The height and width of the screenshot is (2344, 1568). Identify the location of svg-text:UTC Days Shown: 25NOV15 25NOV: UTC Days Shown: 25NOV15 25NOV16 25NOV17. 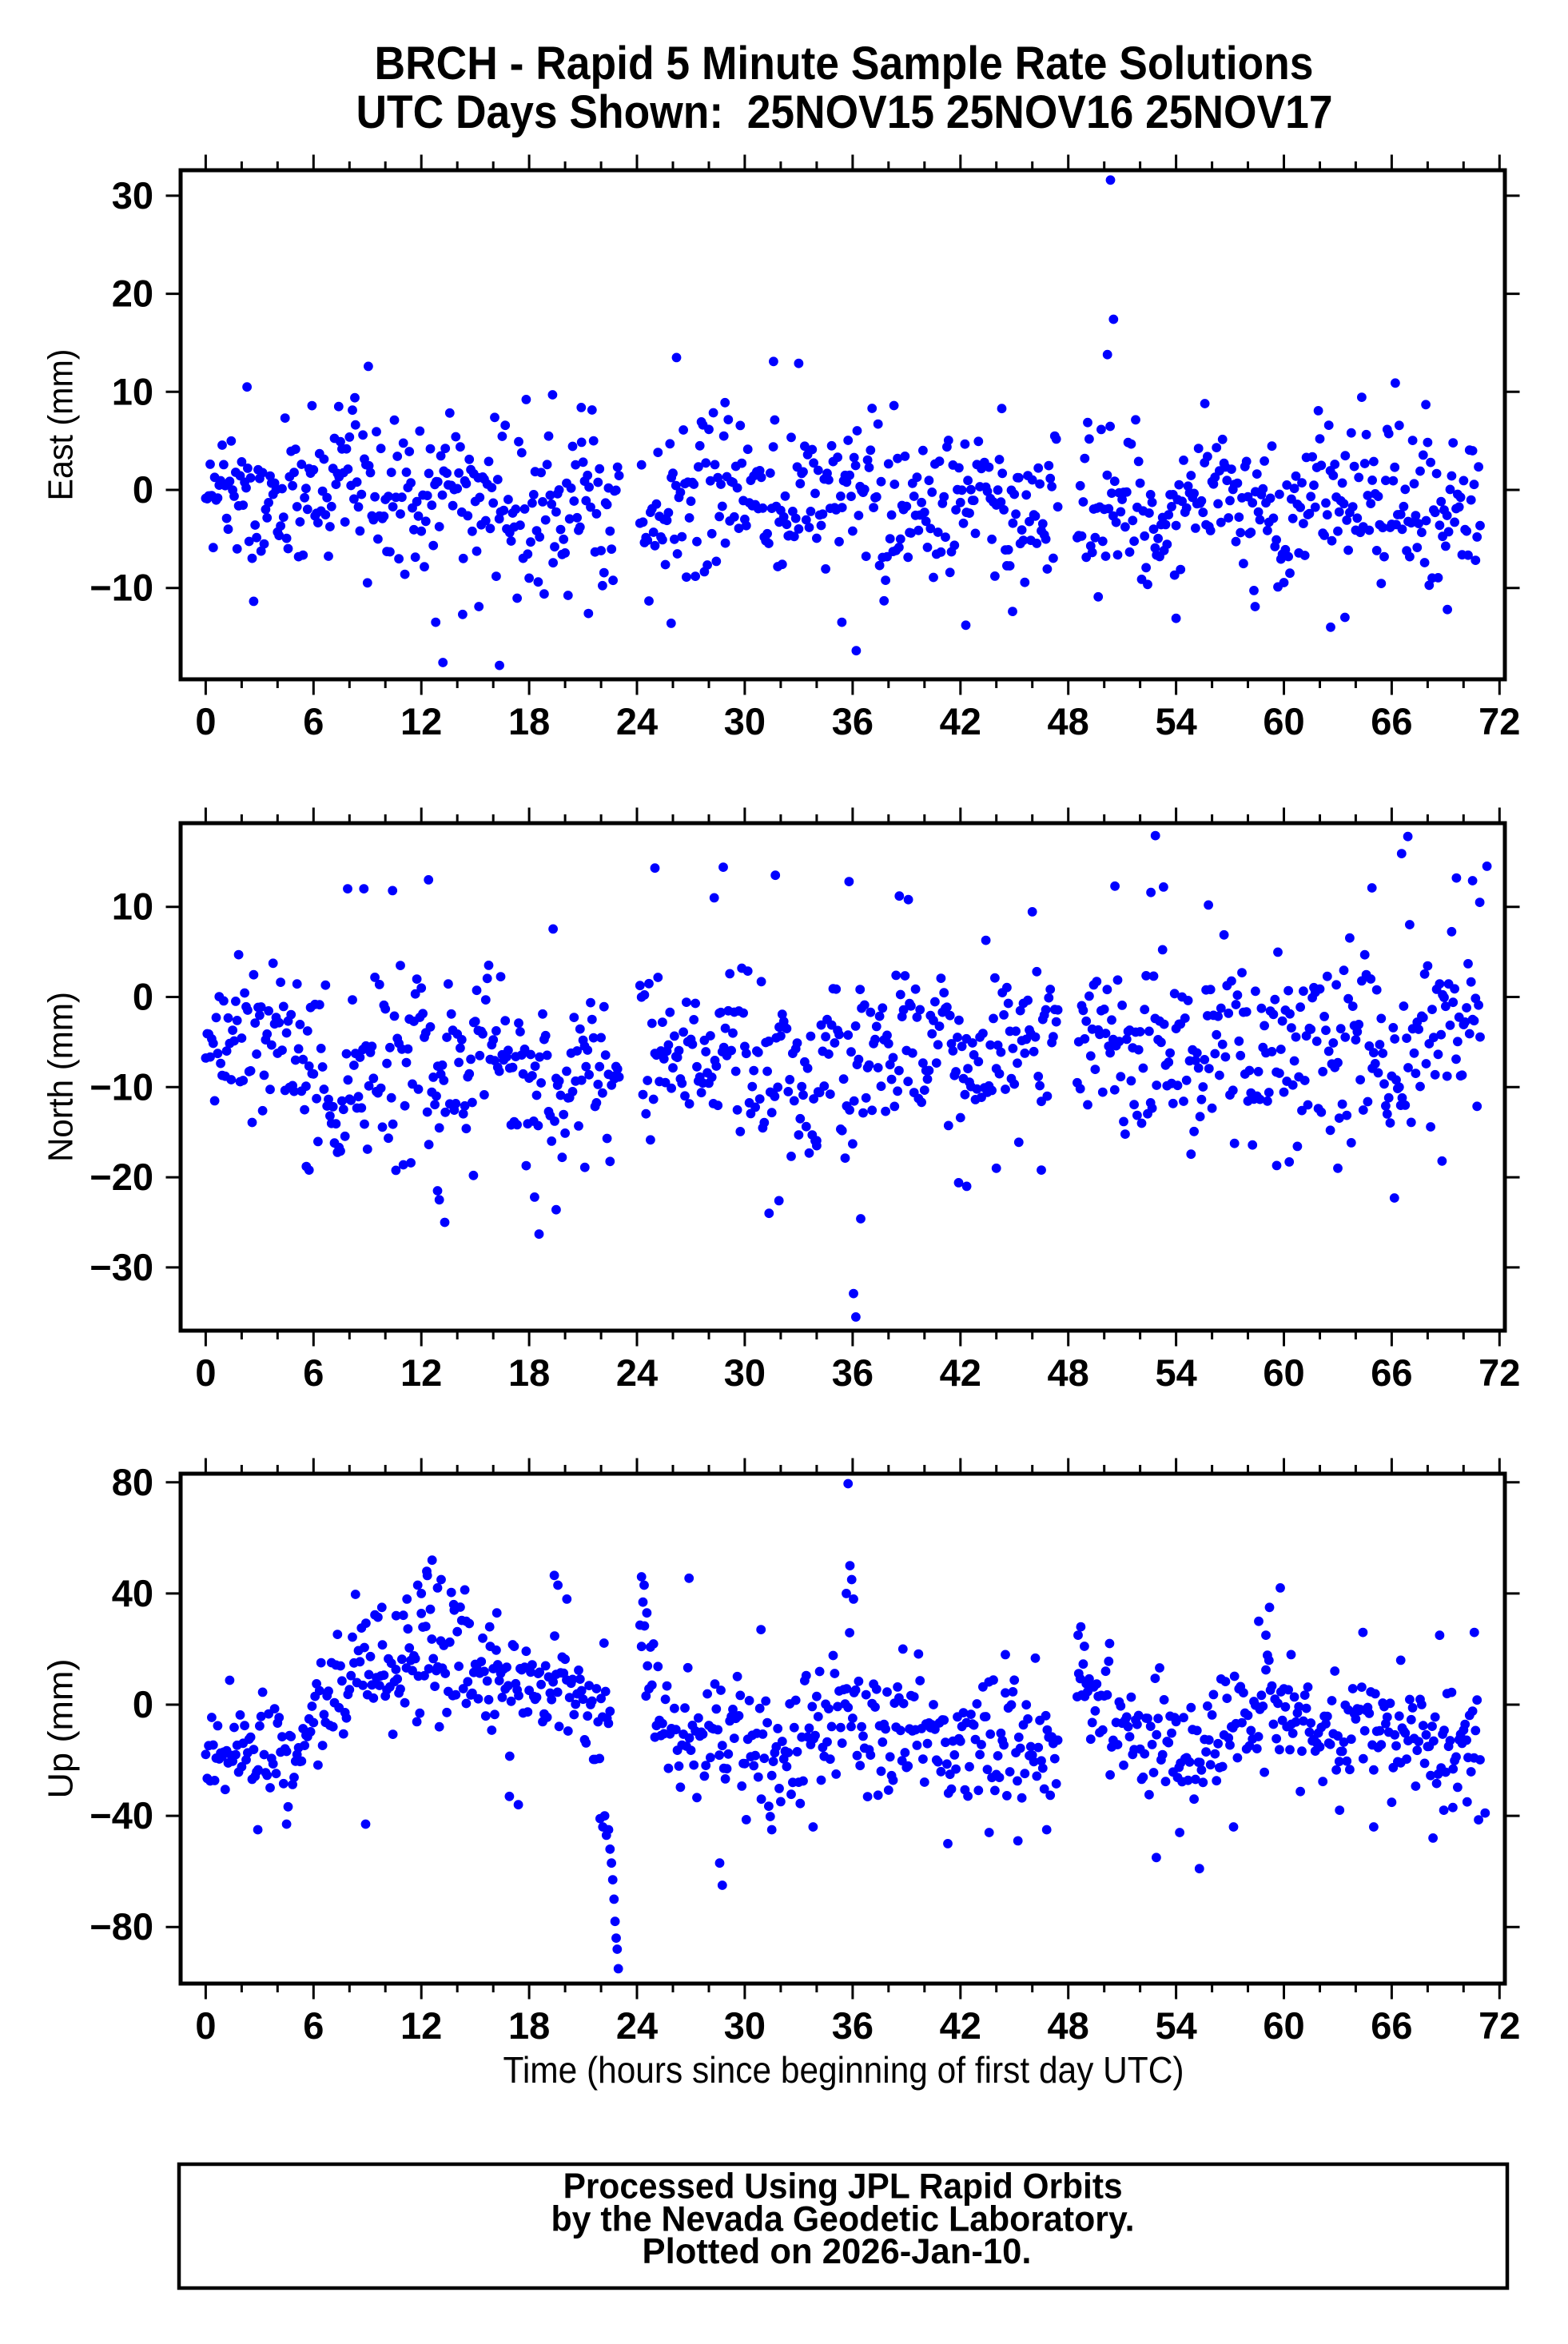
(845, 112).